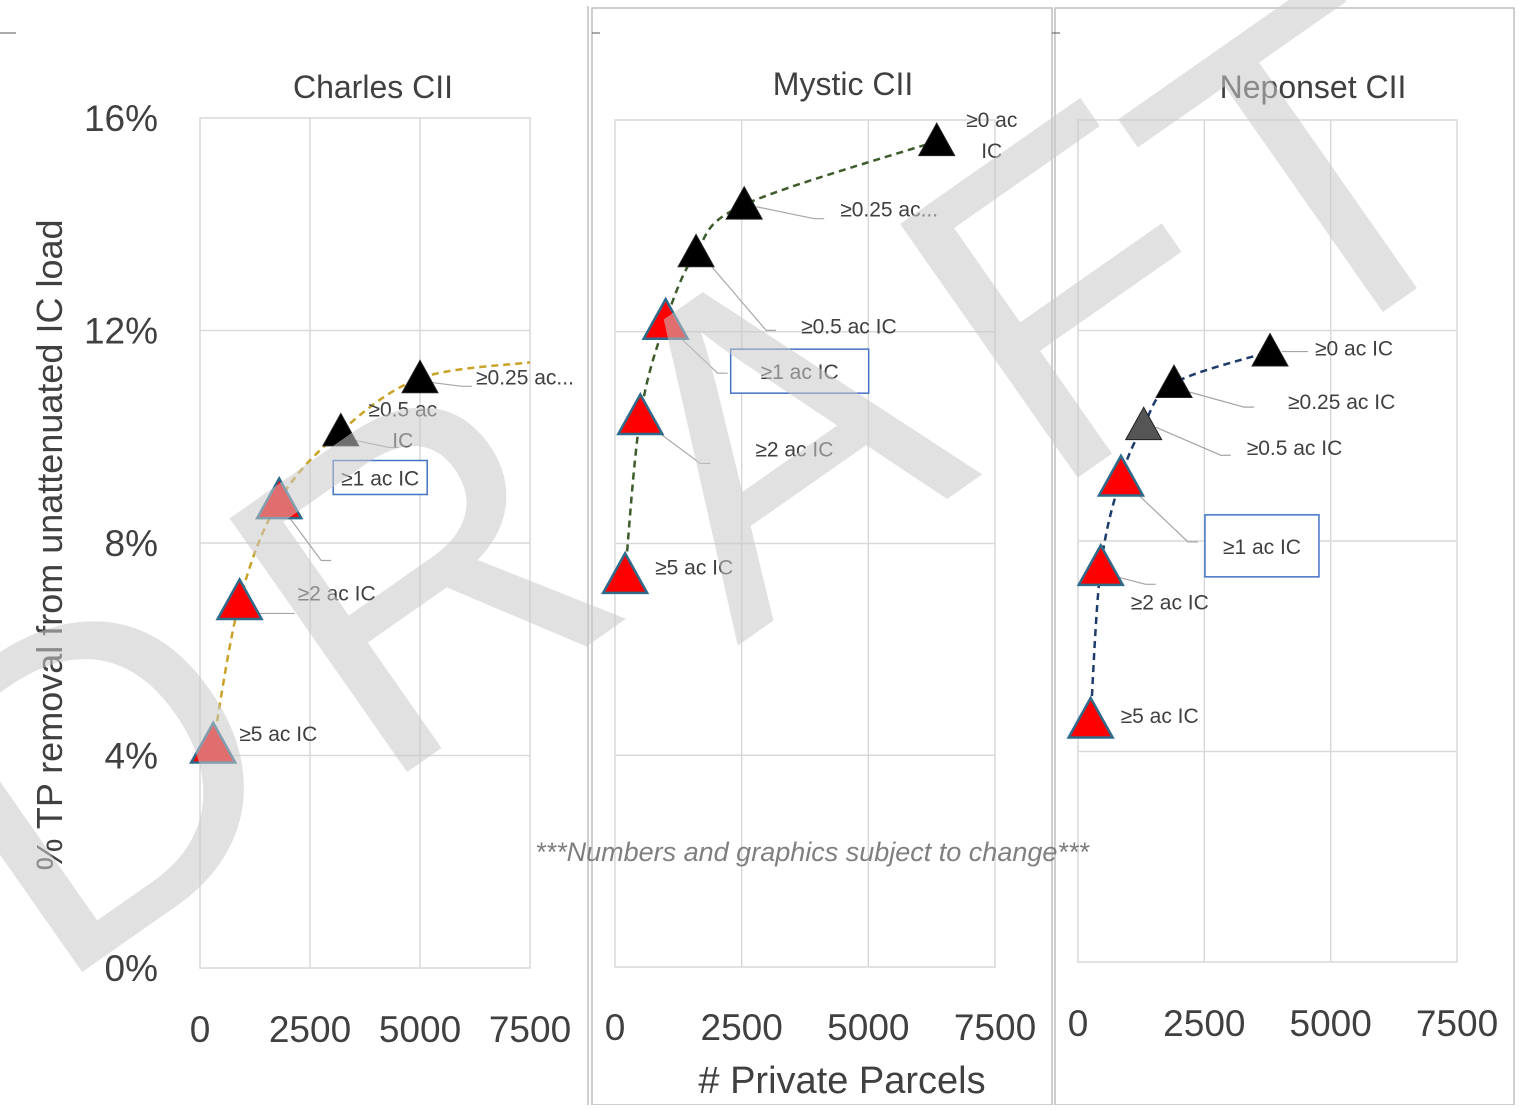 Image resolution: width=1521 pixels, height=1110 pixels. Describe the element at coordinates (131, 968) in the screenshot. I see `y-tick-label: 0%` at that location.